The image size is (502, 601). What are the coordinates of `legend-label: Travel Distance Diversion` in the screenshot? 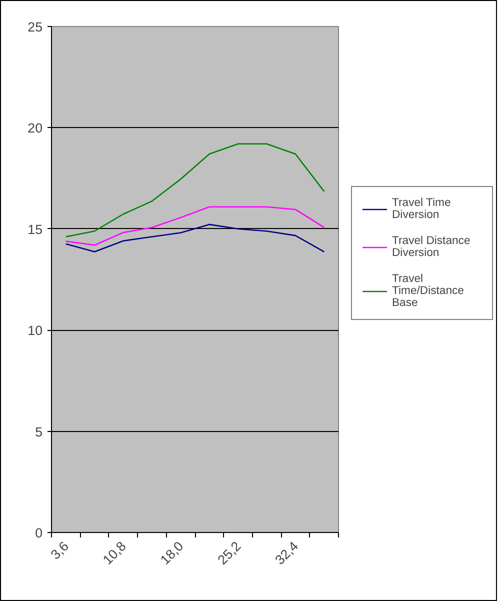 It's located at (432, 247).